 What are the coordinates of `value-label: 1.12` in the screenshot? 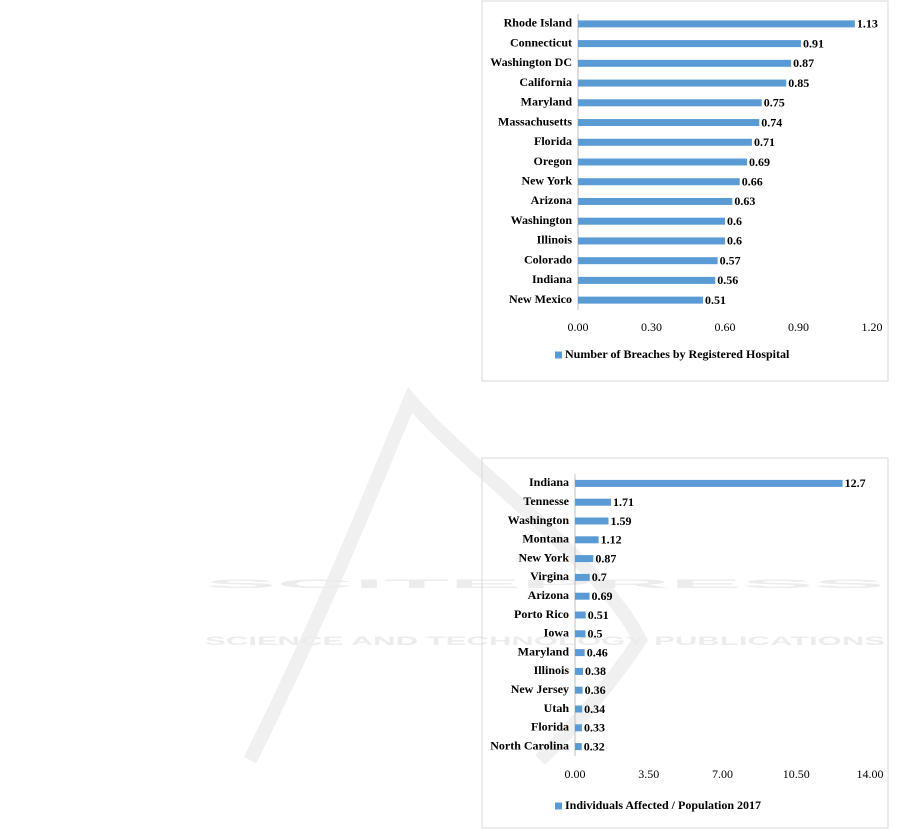 It's located at (611, 540).